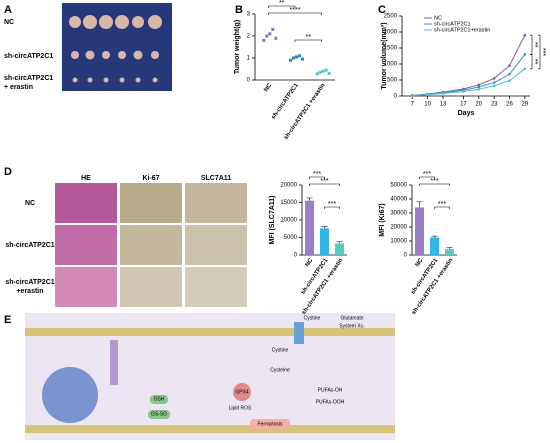 The height and width of the screenshot is (443, 550). What do you see at coordinates (7, 320) in the screenshot?
I see `panel-label: E` at bounding box center [7, 320].